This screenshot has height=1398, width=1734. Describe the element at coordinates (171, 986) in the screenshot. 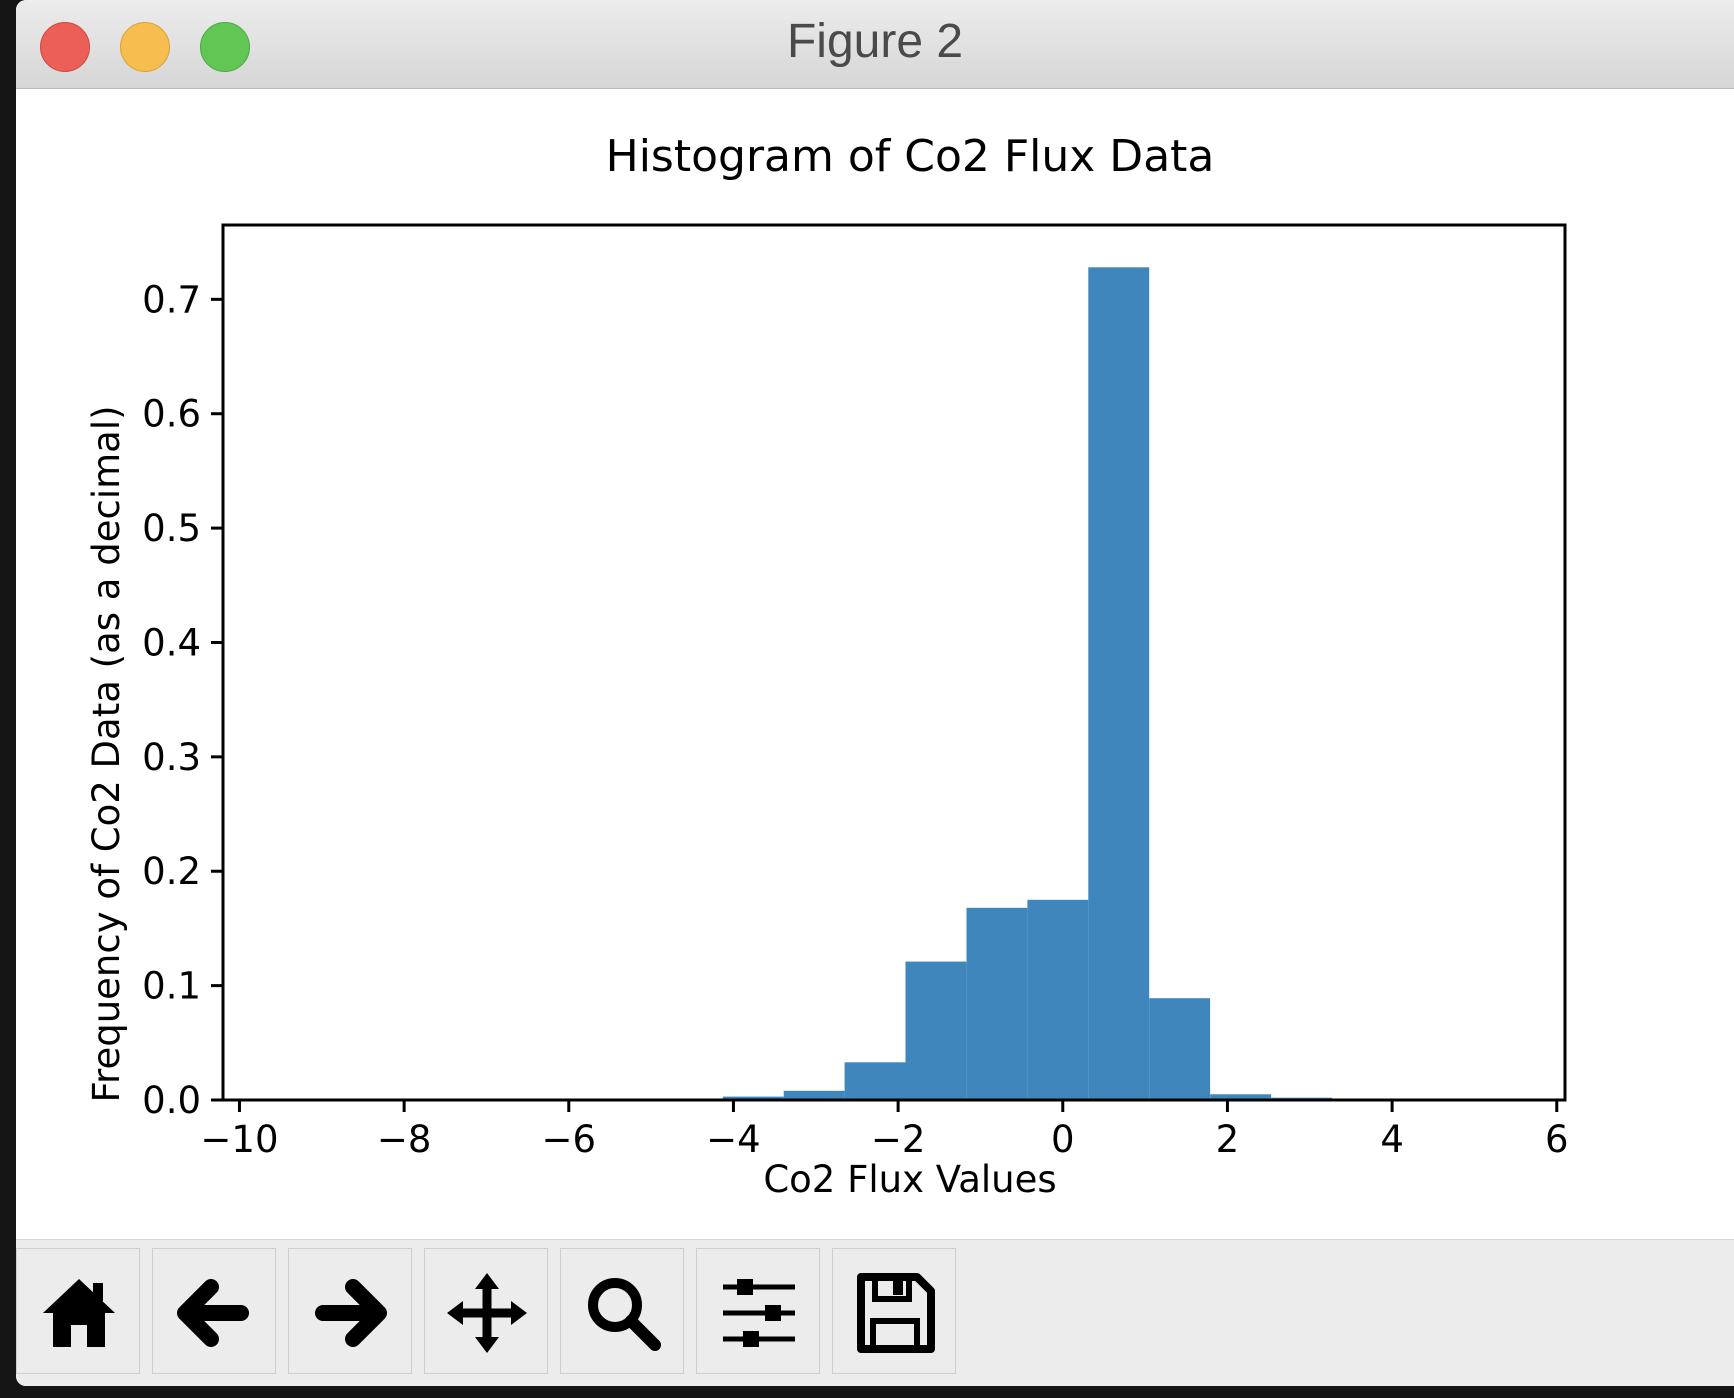

I see `y-tick-label: 0.1` at that location.